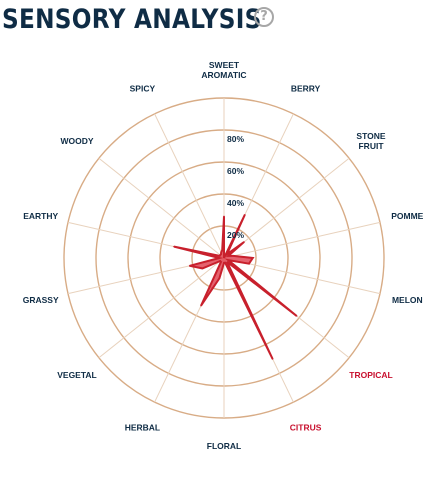 This screenshot has height=486, width=447. Describe the element at coordinates (235, 139) in the screenshot. I see `tick-label-80: 80%` at that location.